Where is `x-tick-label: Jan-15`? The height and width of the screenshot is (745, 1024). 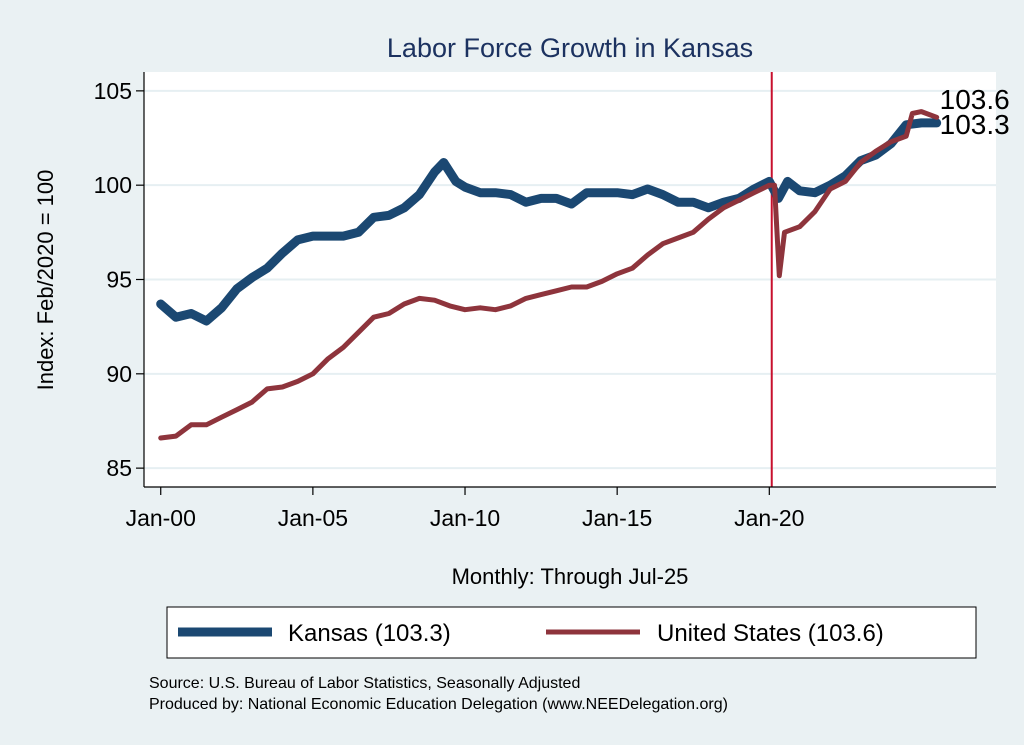
x-tick-label: Jan-15 is located at coordinates (617, 518).